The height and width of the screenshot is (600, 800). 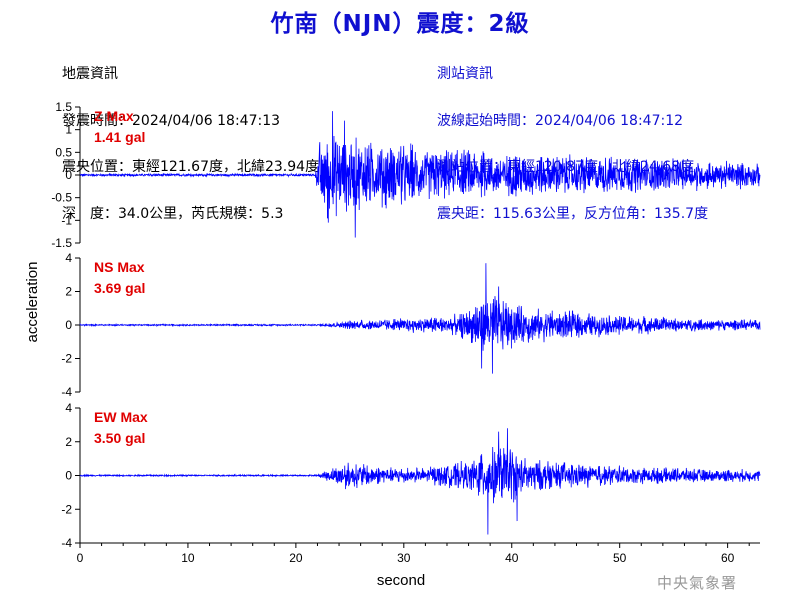 I want to click on epicenter-location: 震央位置：東經121.67度，北緯23.94度, so click(x=191, y=167).